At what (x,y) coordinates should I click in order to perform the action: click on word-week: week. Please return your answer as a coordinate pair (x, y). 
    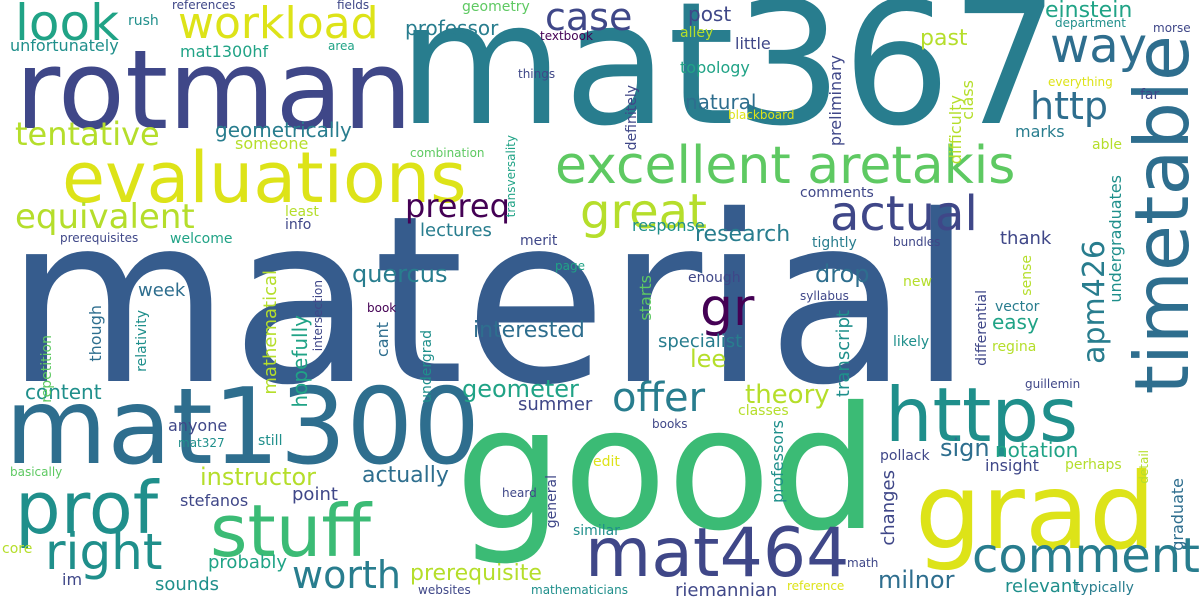
    Looking at the image, I should click on (162, 290).